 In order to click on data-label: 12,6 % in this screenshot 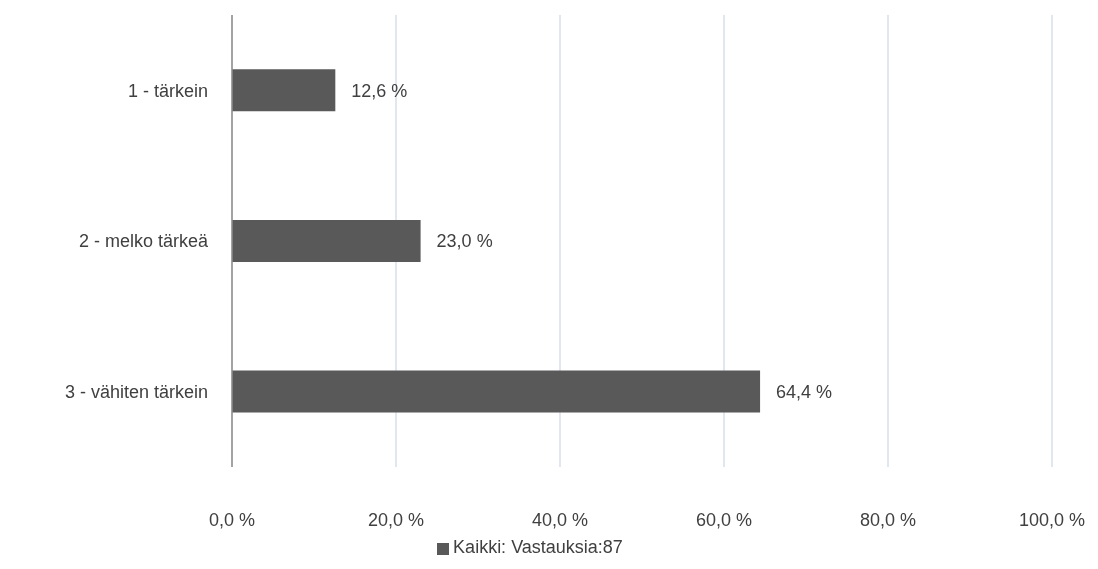, I will do `click(379, 90)`.